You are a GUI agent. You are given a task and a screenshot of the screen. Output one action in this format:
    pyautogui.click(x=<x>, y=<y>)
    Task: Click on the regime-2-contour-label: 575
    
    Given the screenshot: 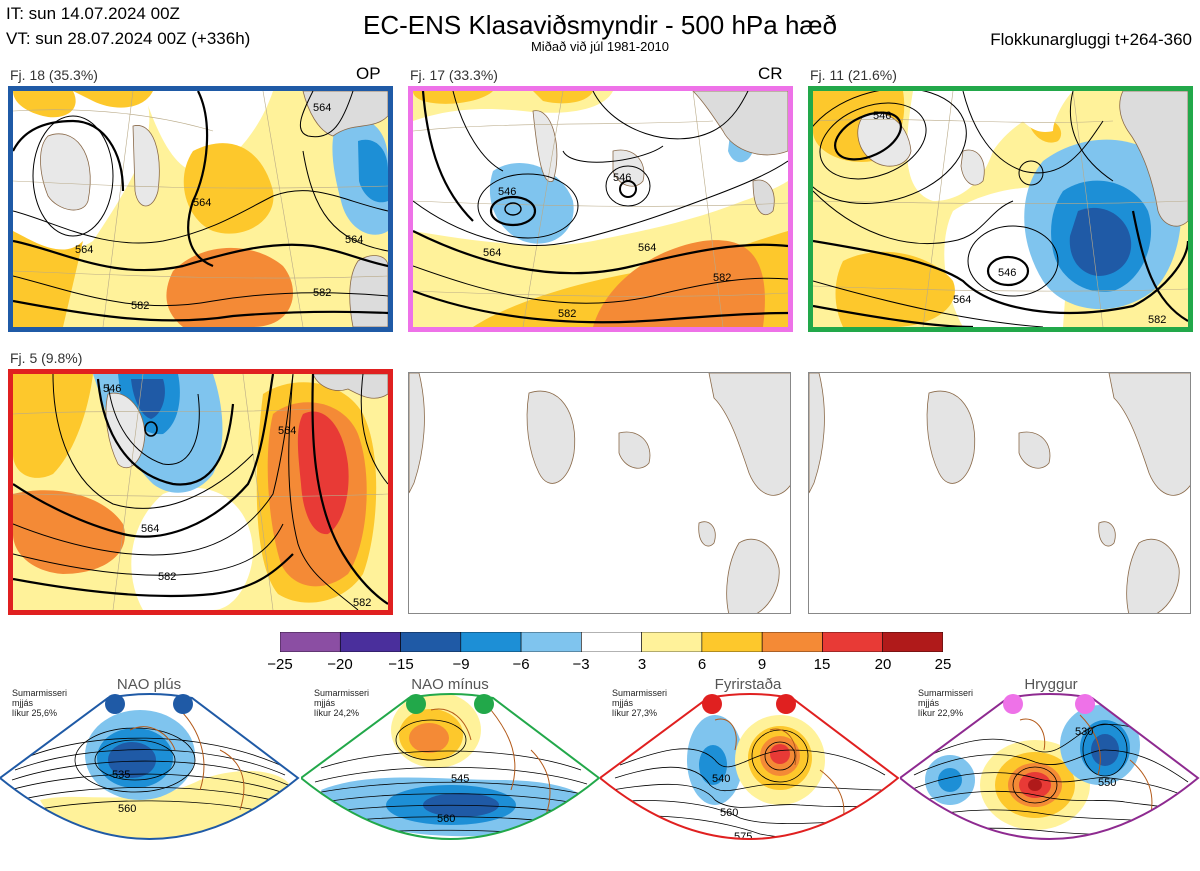 What is the action you would take?
    pyautogui.click(x=456, y=855)
    